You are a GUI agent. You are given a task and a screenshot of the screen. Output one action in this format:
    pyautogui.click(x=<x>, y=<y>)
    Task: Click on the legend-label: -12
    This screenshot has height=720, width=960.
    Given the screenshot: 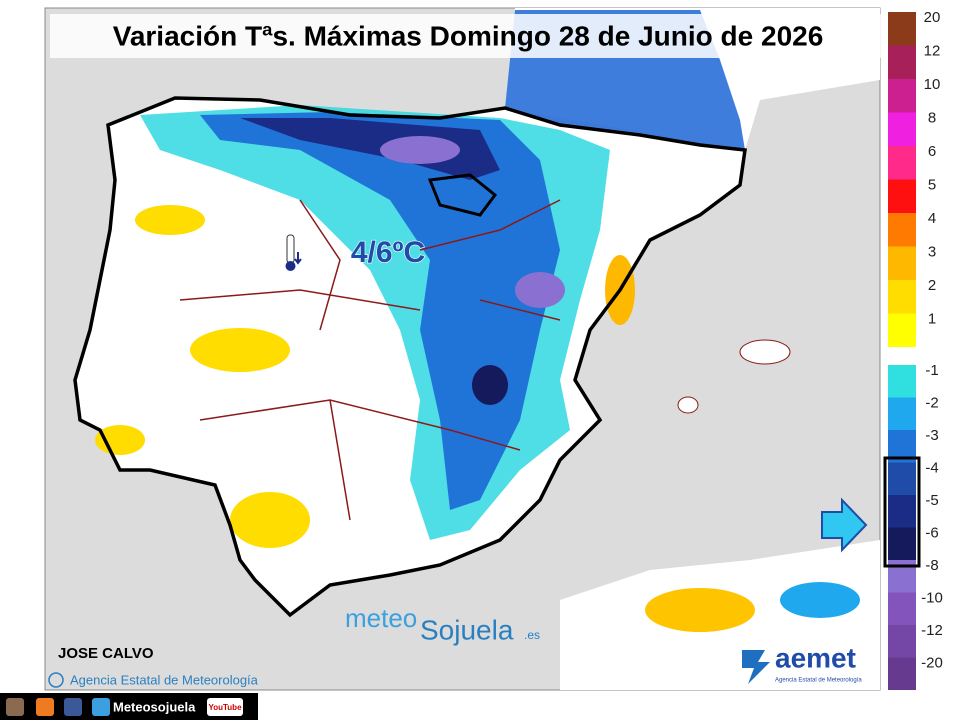 What is the action you would take?
    pyautogui.click(x=932, y=630)
    